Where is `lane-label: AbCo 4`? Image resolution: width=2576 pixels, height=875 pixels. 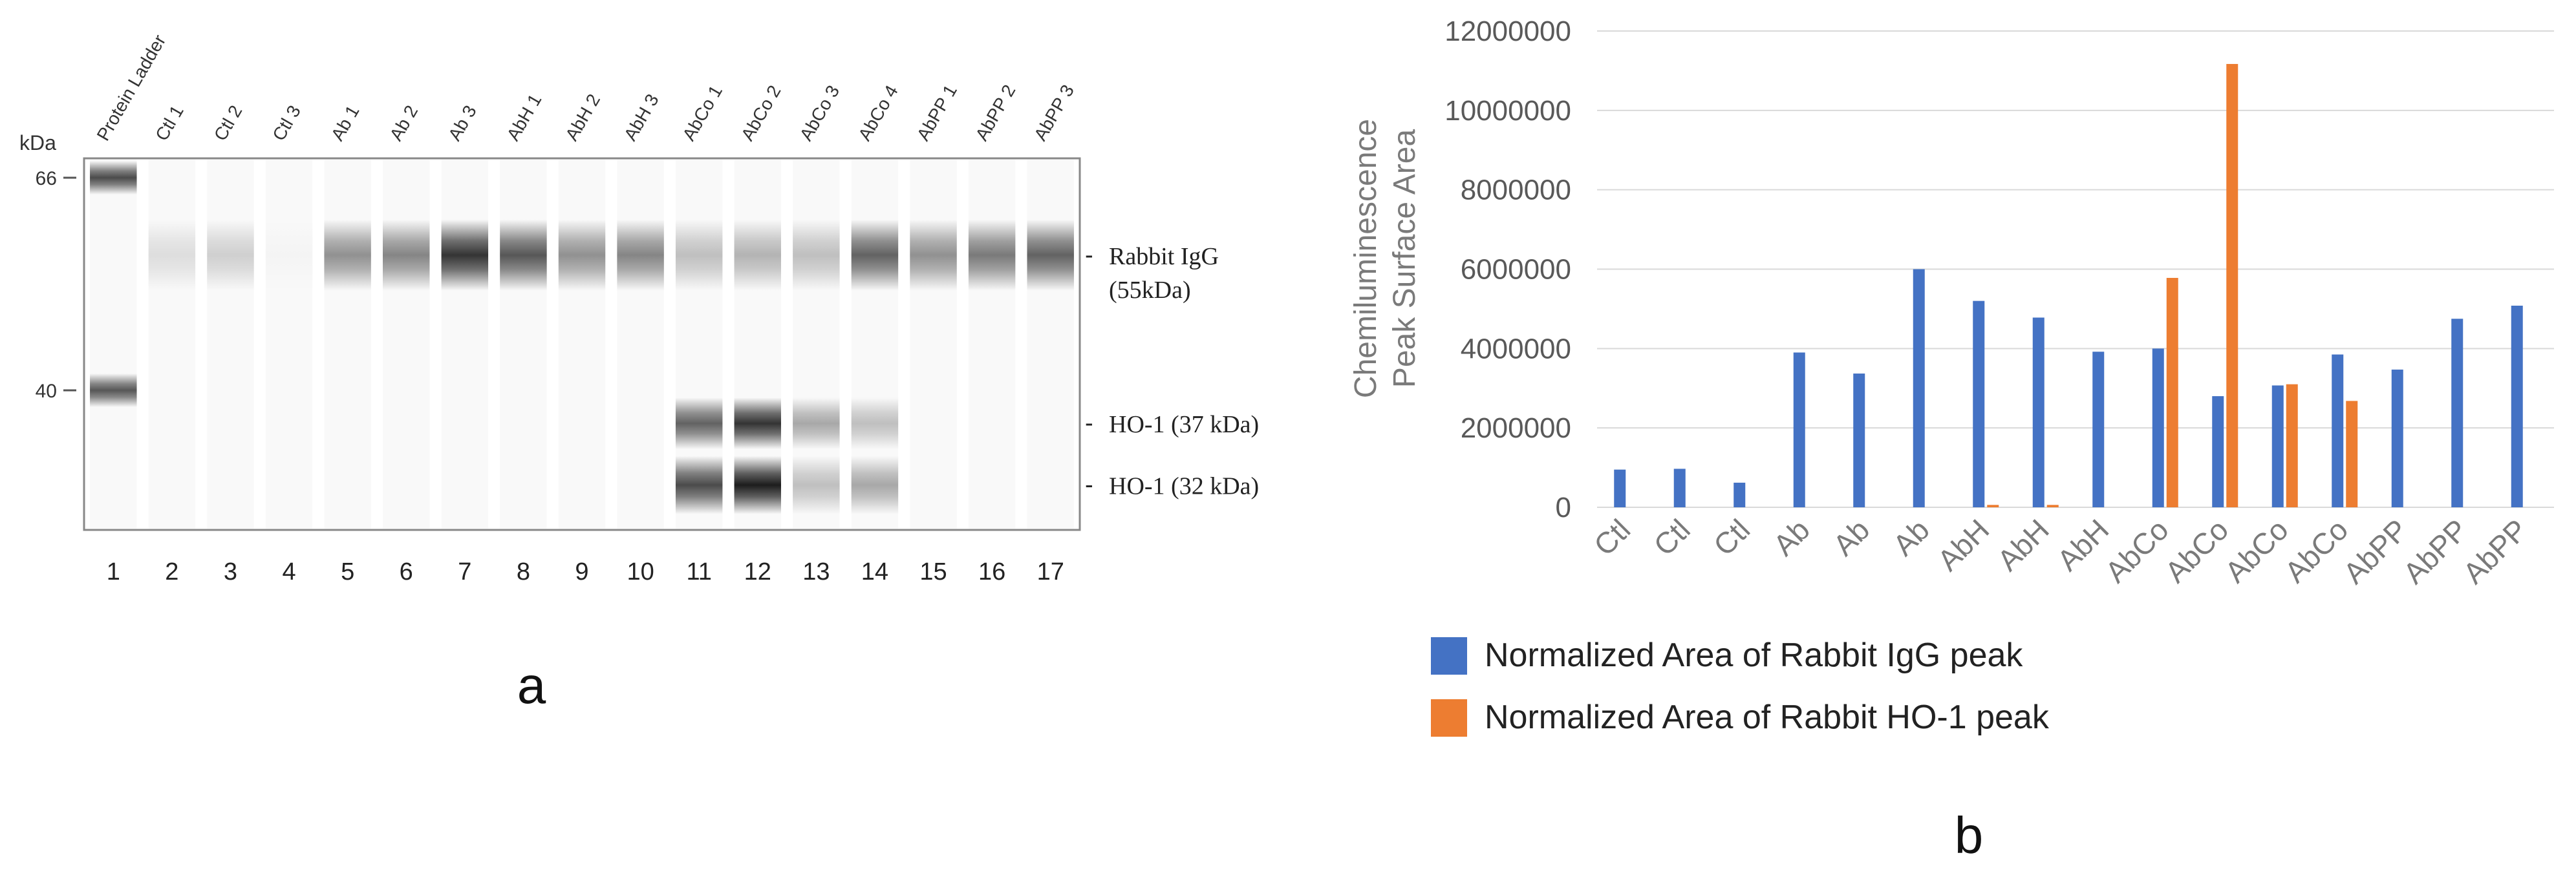 lane-label: AbCo 4 is located at coordinates (878, 113).